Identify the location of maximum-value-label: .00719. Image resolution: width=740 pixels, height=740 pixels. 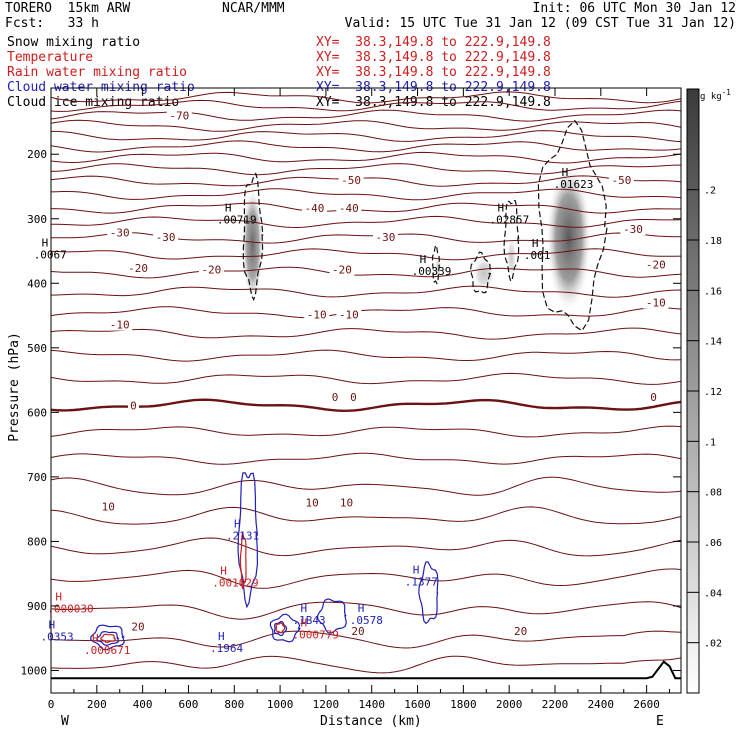
(237, 219).